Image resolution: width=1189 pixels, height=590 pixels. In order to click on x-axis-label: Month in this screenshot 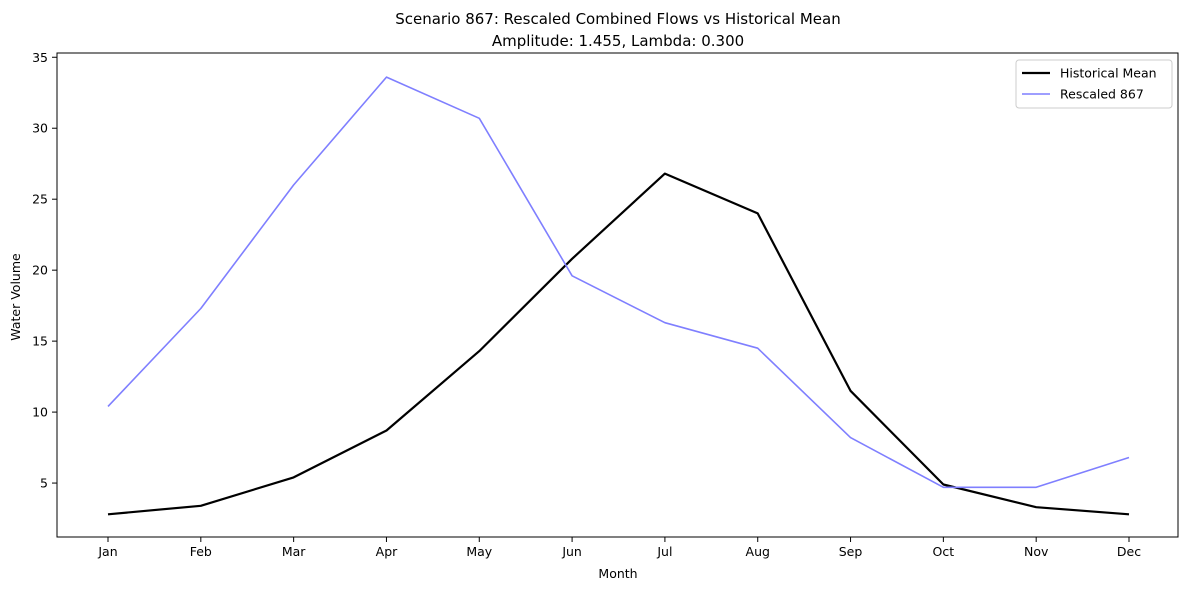, I will do `click(617, 573)`.